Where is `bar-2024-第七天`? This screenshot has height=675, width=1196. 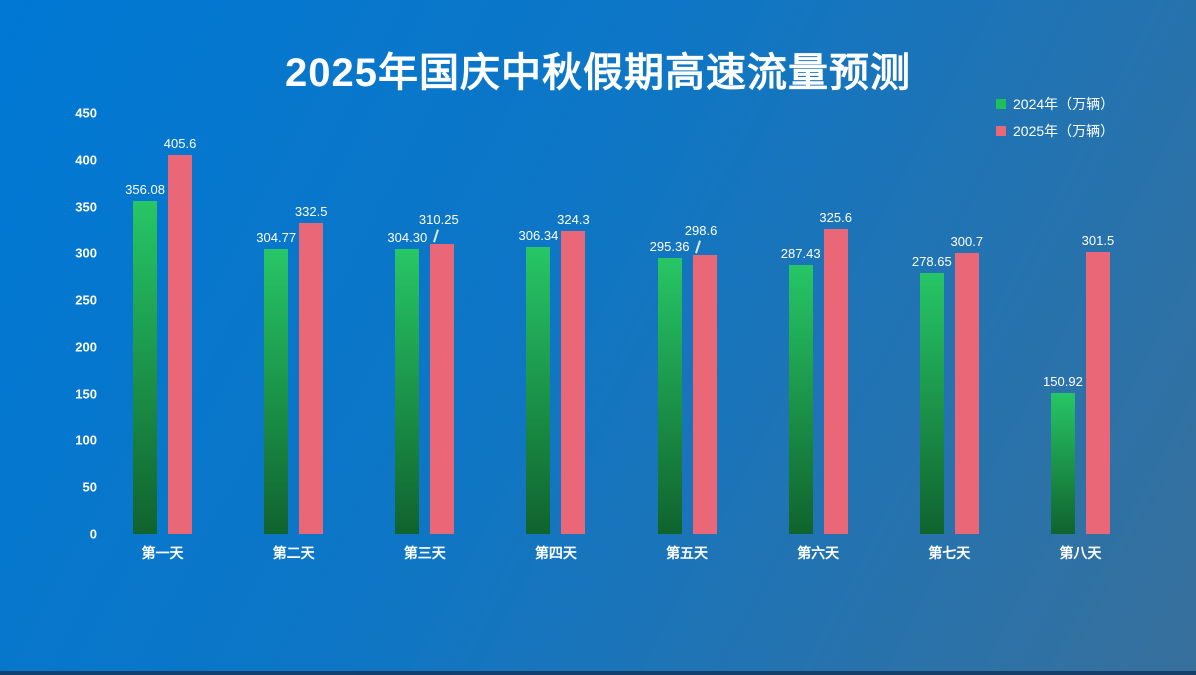
bar-2024-第七天 is located at coordinates (931, 403).